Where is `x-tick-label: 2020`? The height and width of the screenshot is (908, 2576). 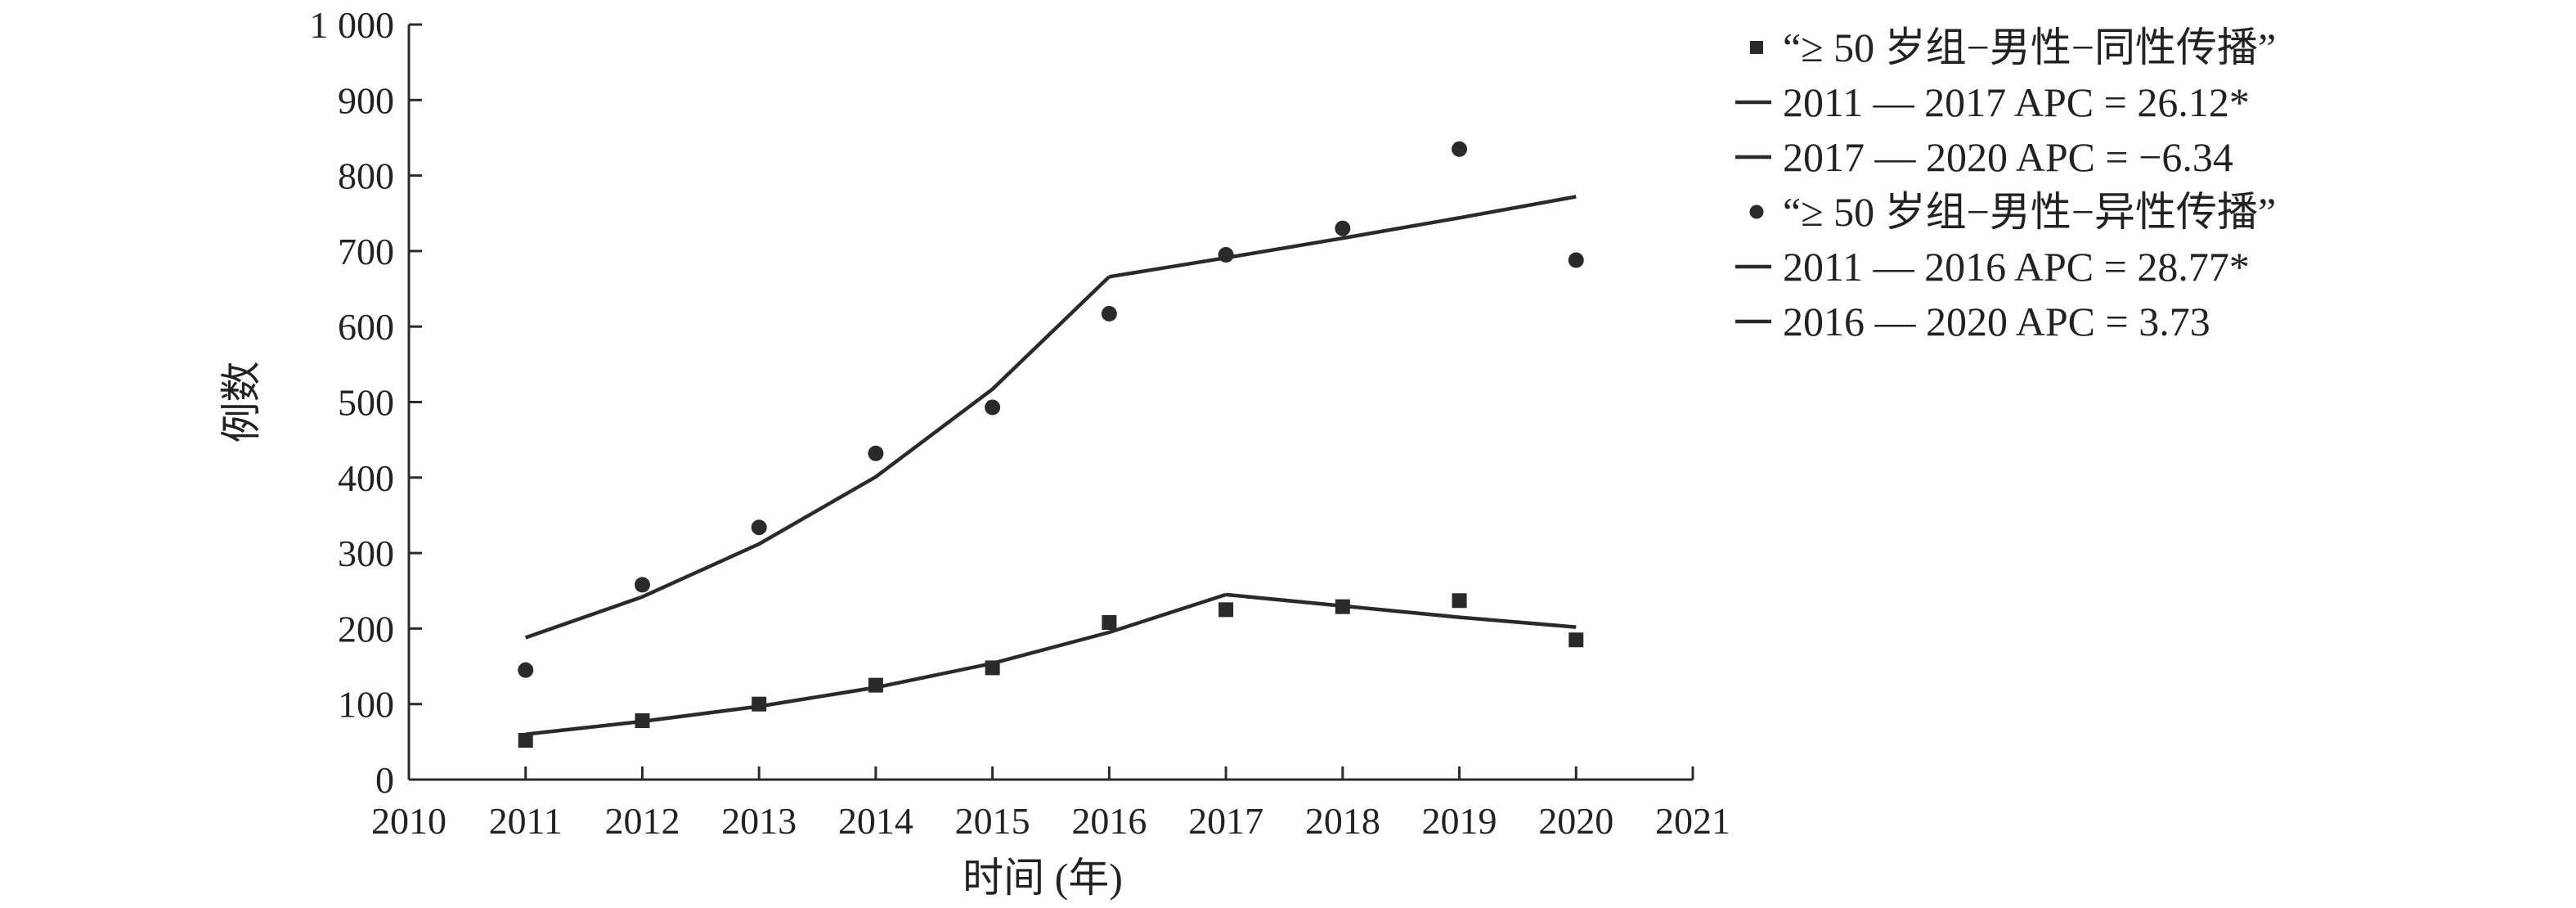
x-tick-label: 2020 is located at coordinates (1575, 821).